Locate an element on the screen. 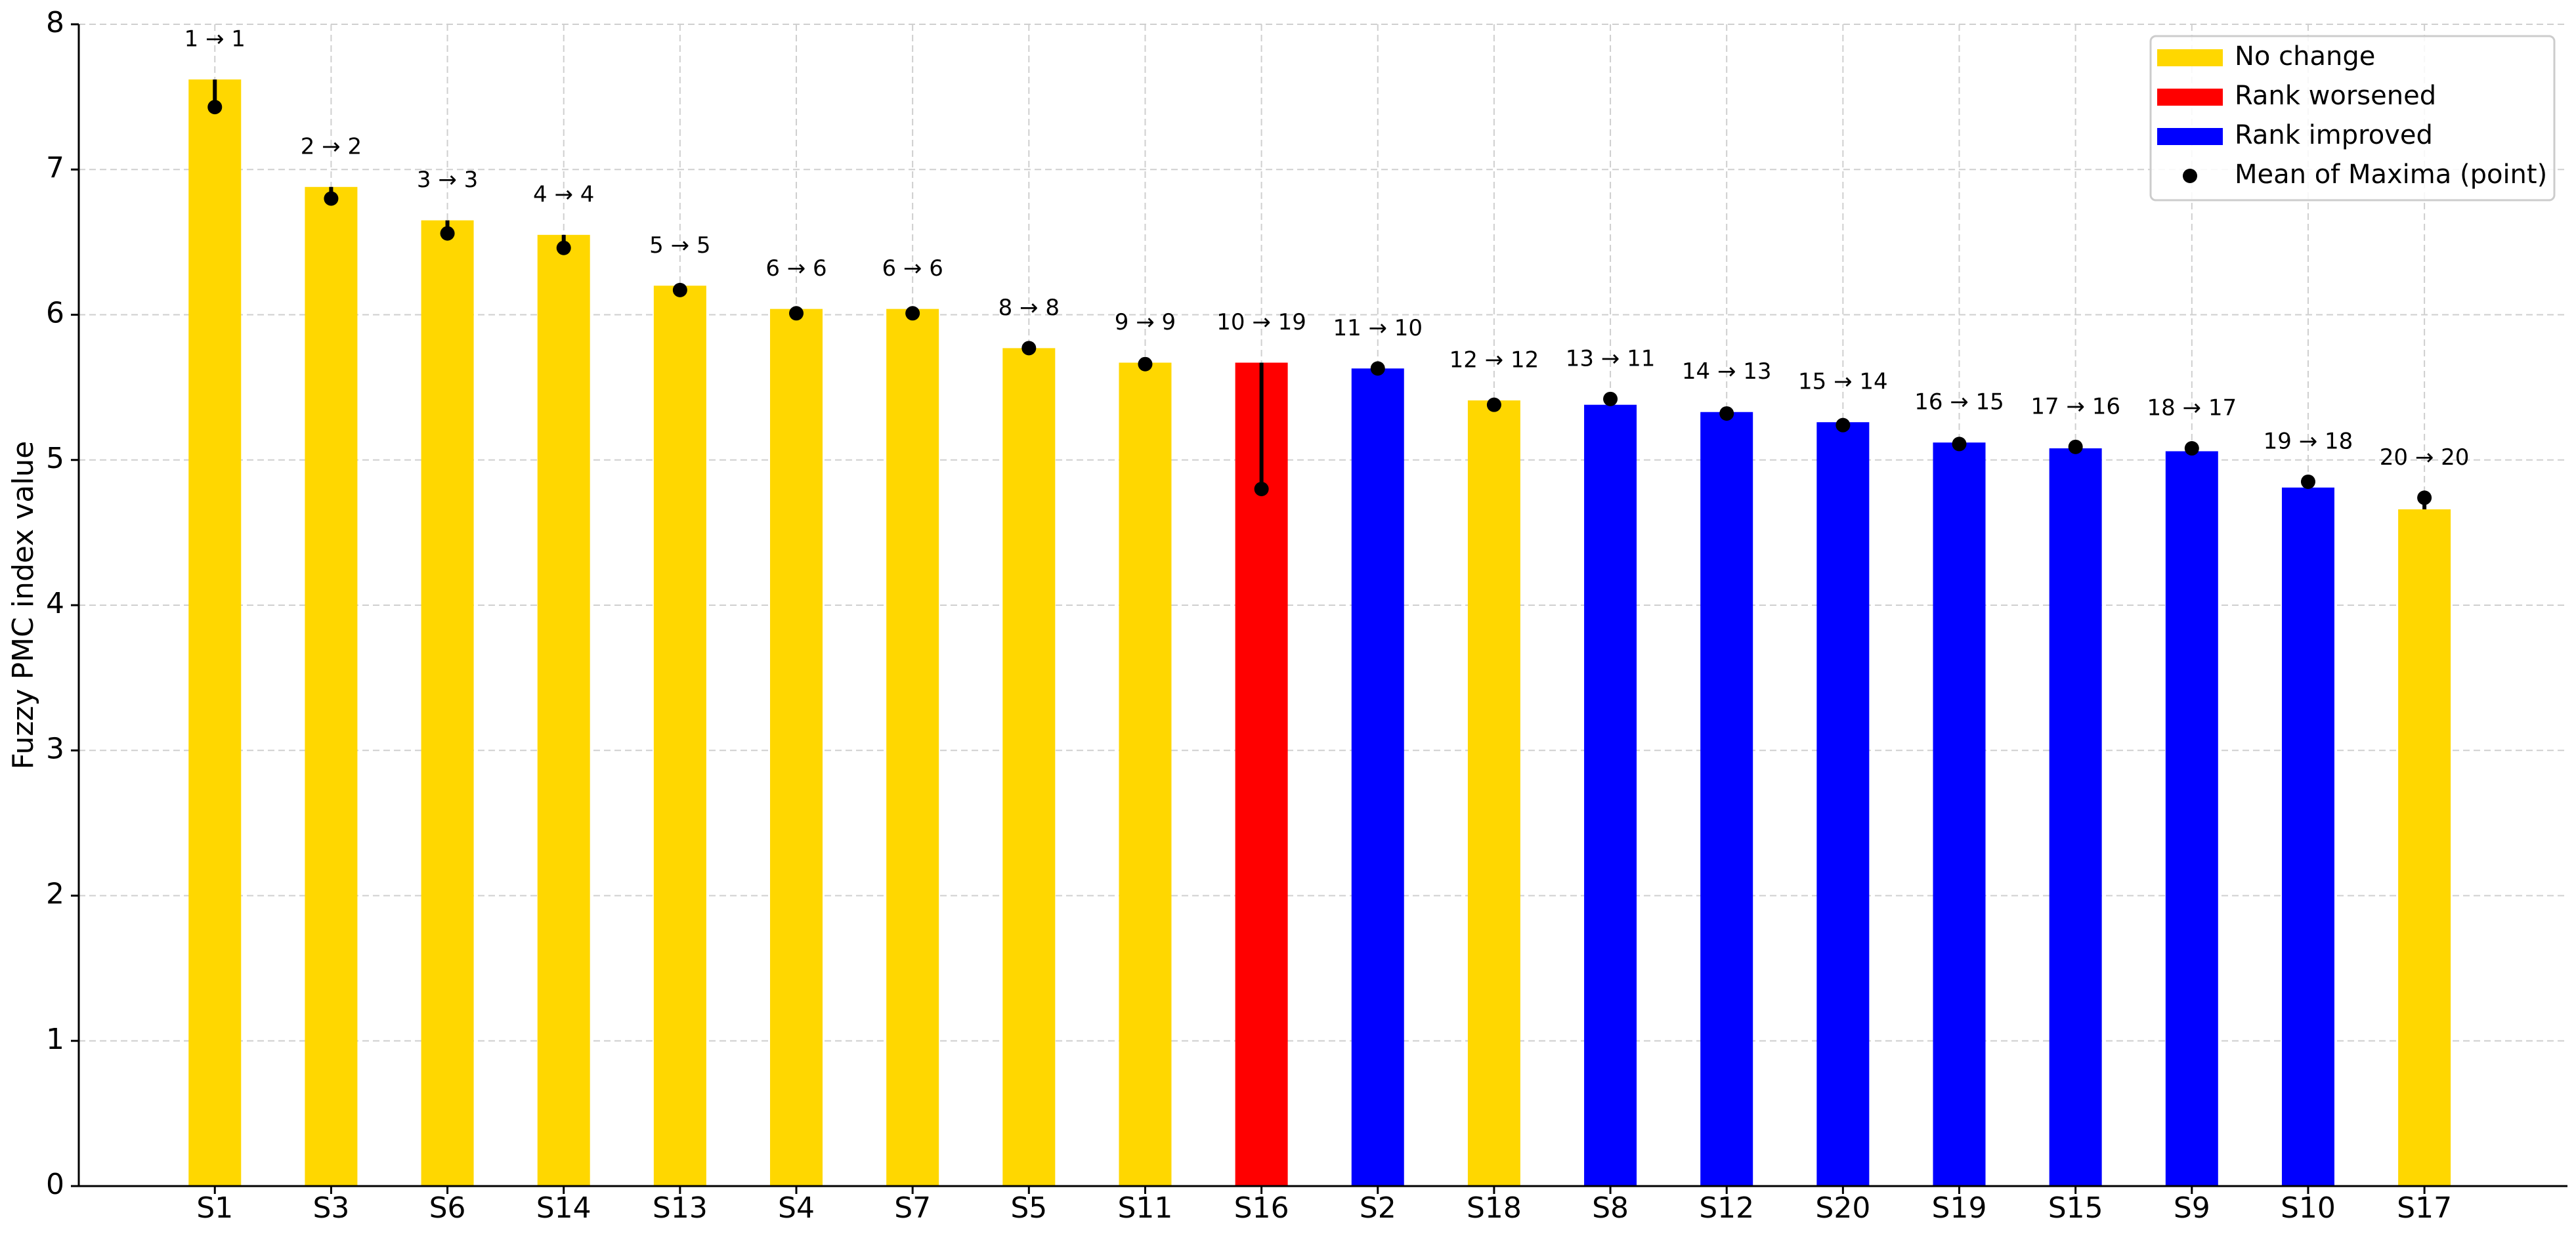  x-tick-label: S15 is located at coordinates (2075, 1208).